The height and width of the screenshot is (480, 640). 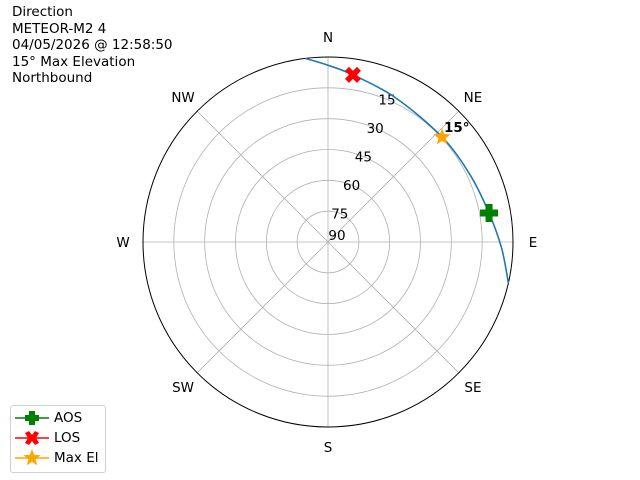 I want to click on direction-label-ne: NE, so click(x=473, y=98).